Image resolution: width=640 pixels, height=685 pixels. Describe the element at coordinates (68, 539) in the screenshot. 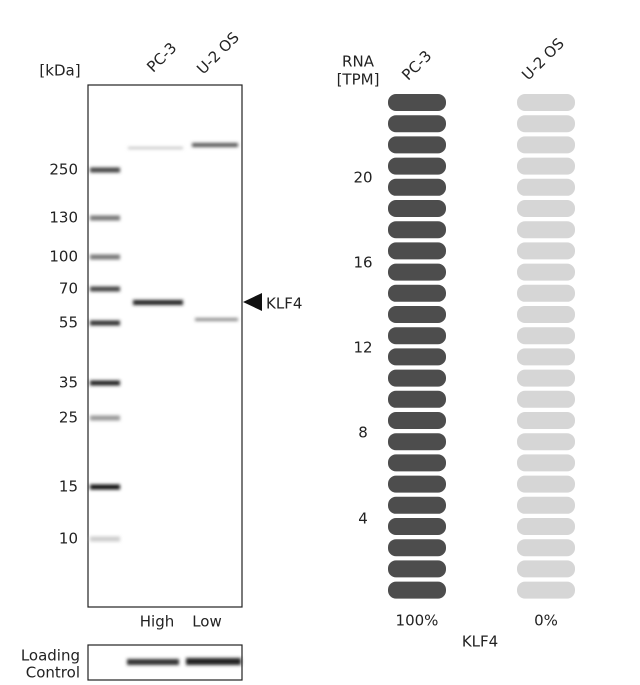

I see `marker-label: 10` at that location.